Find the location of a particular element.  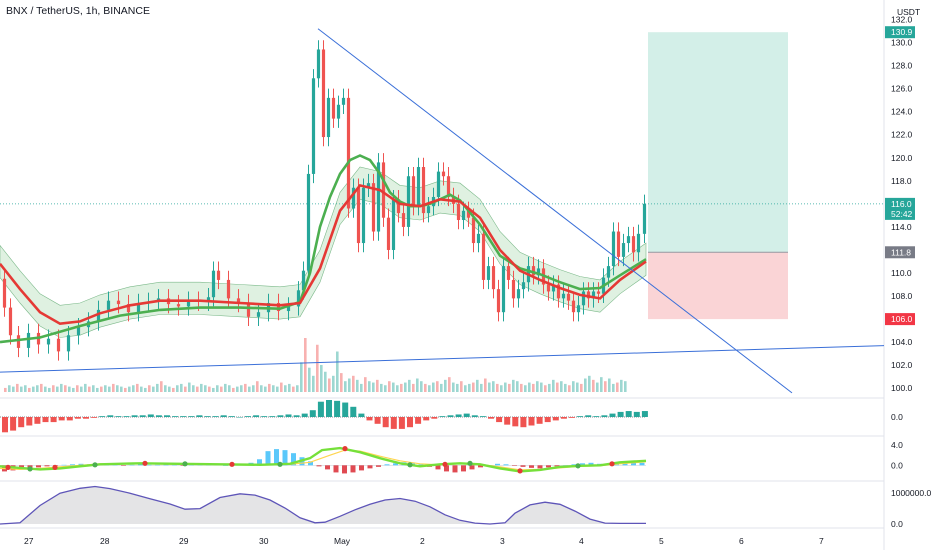

wave-main-line is located at coordinates (323, 459).